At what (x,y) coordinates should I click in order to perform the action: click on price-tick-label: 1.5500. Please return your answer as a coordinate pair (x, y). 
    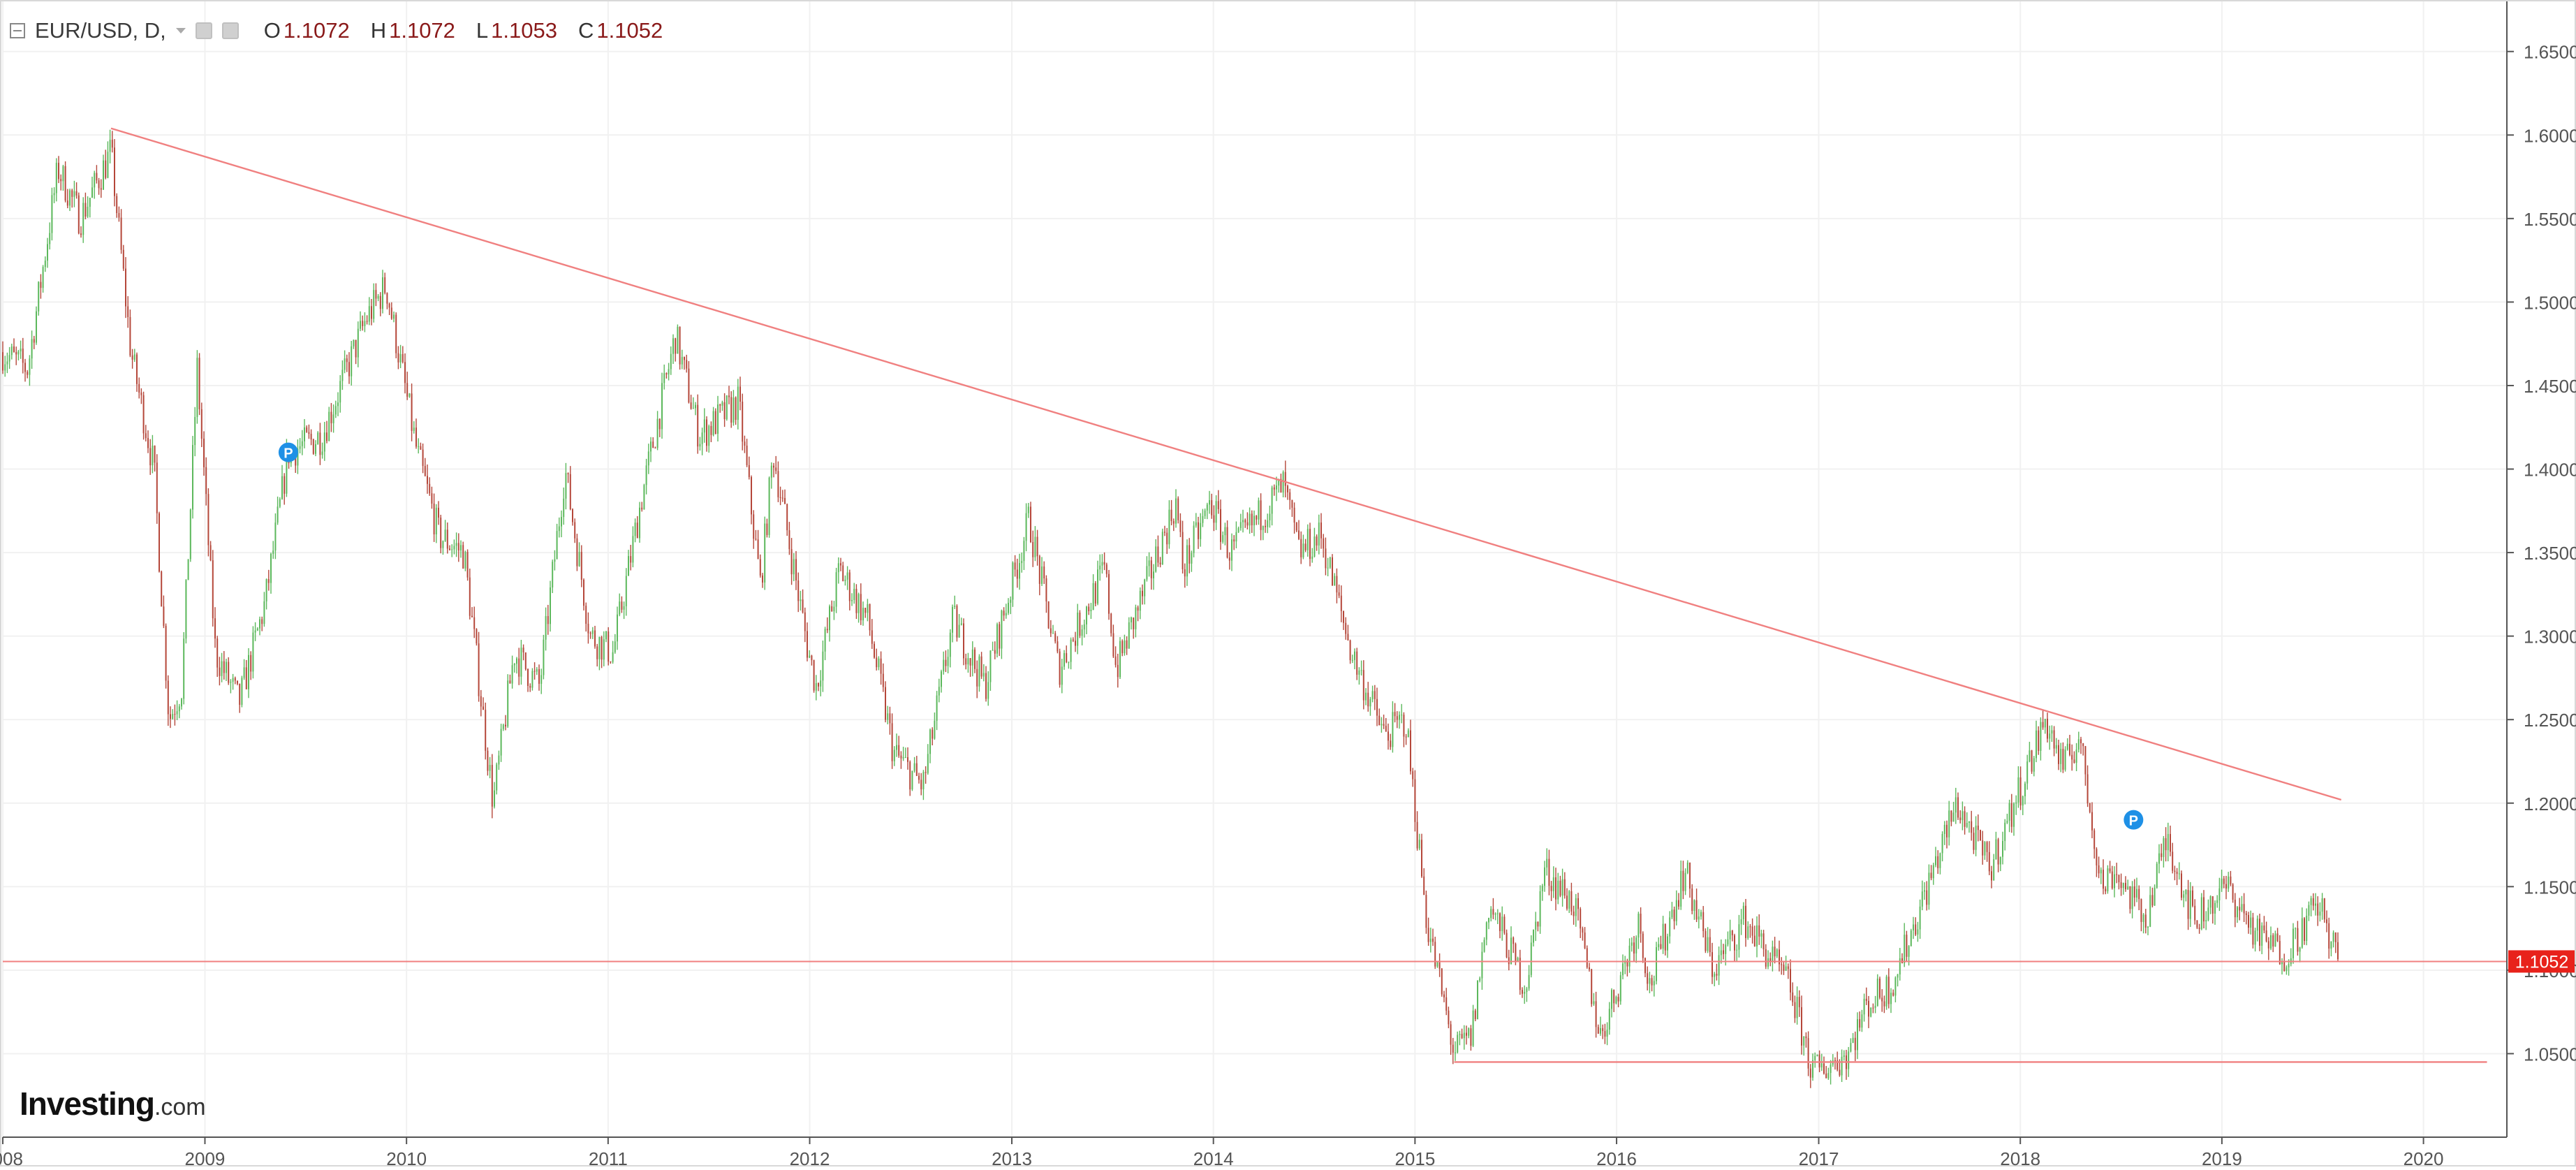
    Looking at the image, I should click on (2550, 219).